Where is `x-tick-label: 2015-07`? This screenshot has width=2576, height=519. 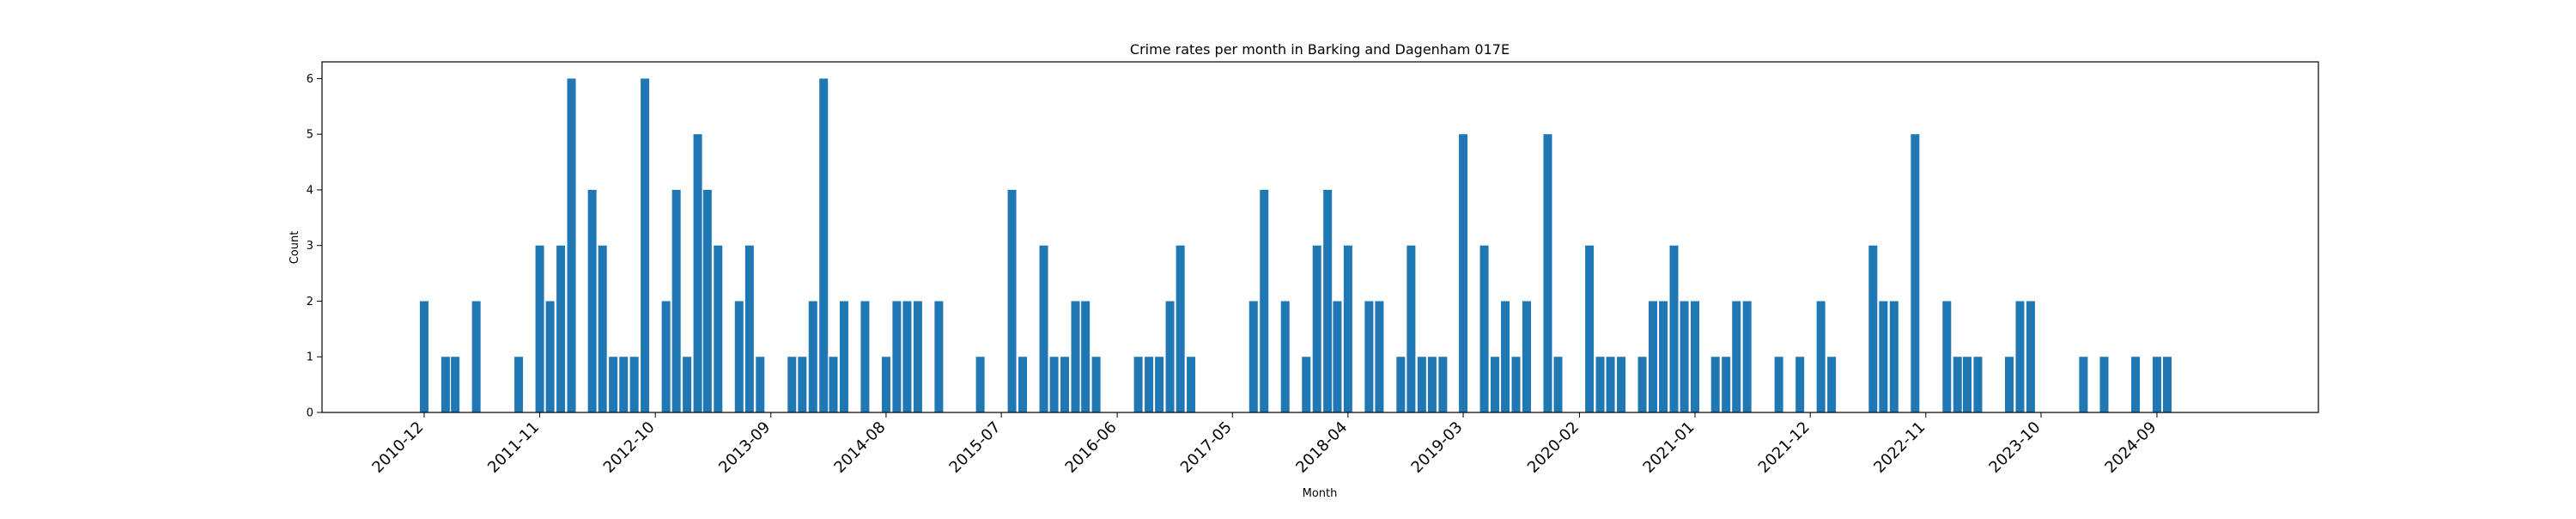 x-tick-label: 2015-07 is located at coordinates (976, 447).